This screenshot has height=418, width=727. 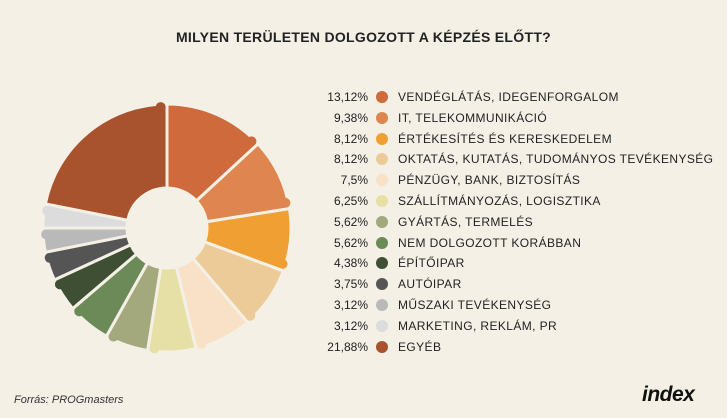 I want to click on legend-label: AUTÓIPAR, so click(x=430, y=284).